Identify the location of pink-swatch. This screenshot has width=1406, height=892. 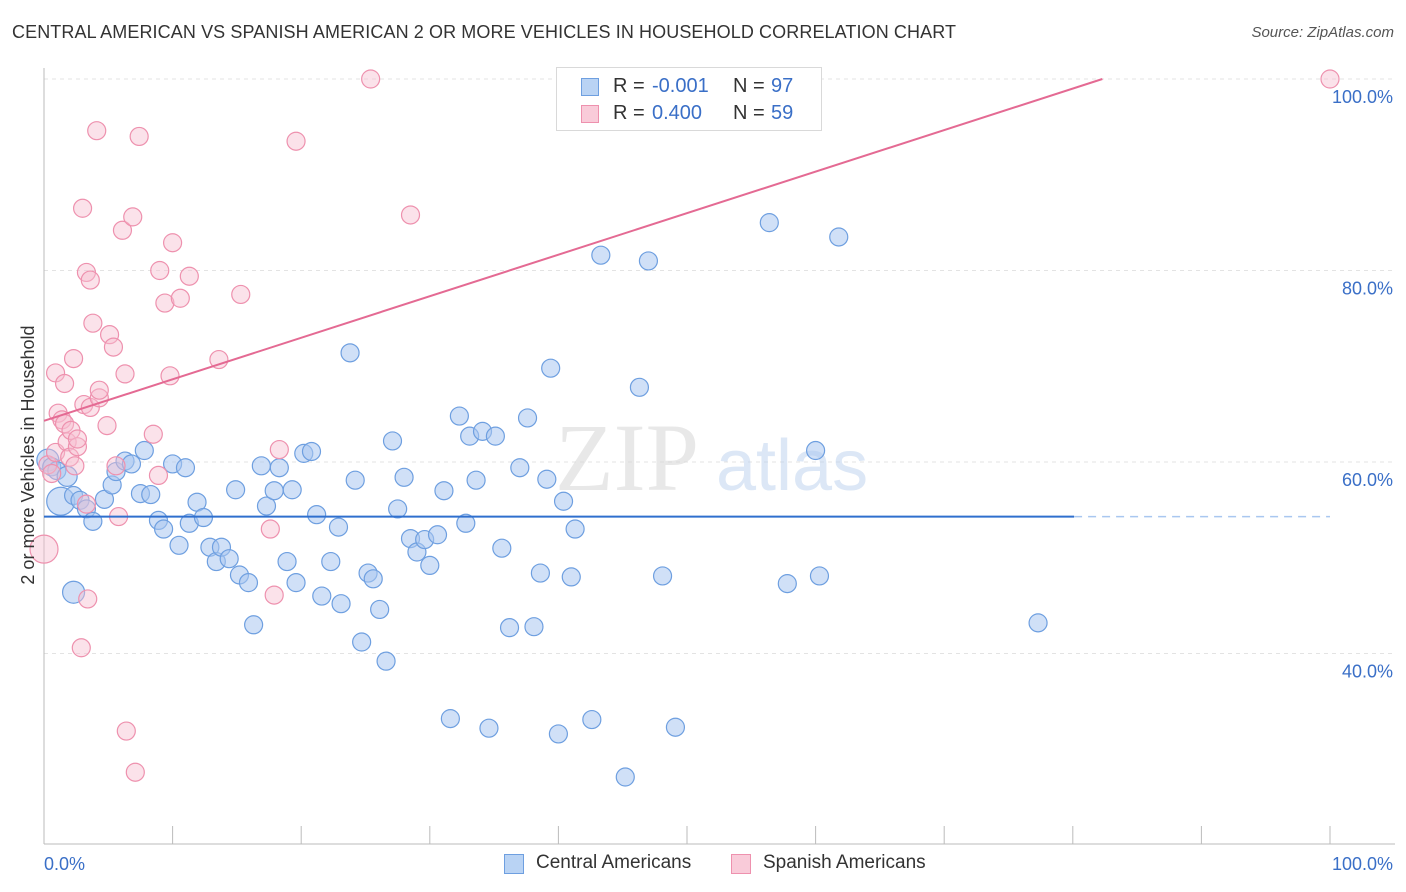
(590, 114).